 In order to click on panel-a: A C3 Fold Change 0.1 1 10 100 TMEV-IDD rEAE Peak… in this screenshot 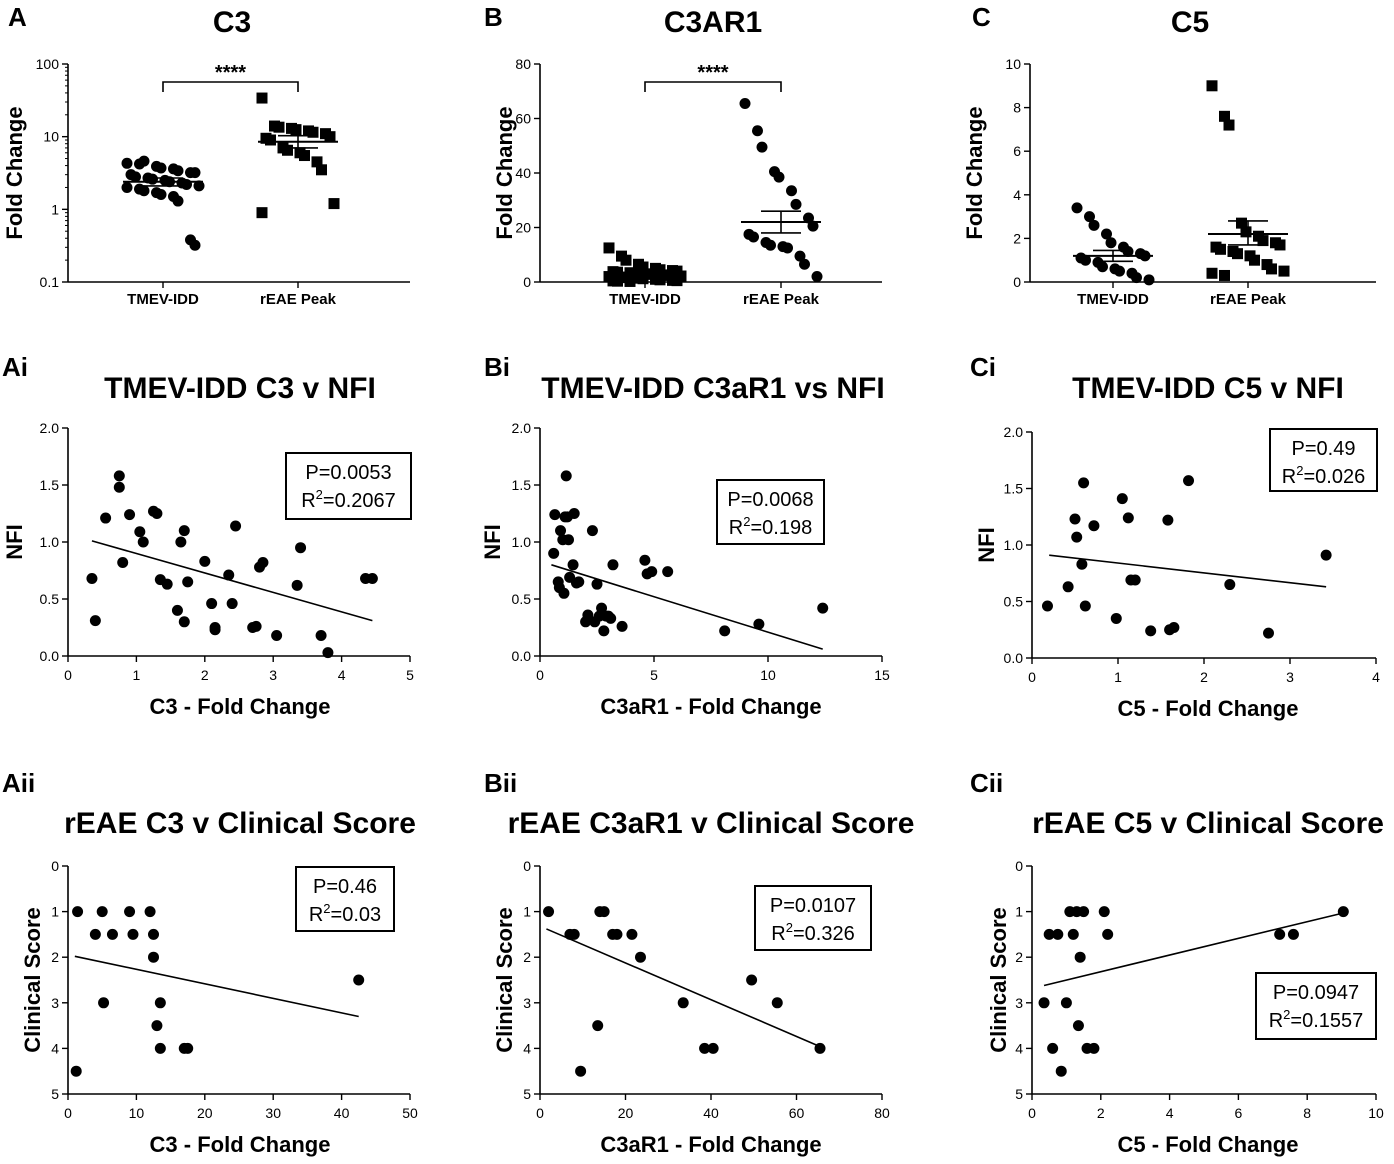, I will do `click(206, 155)`.